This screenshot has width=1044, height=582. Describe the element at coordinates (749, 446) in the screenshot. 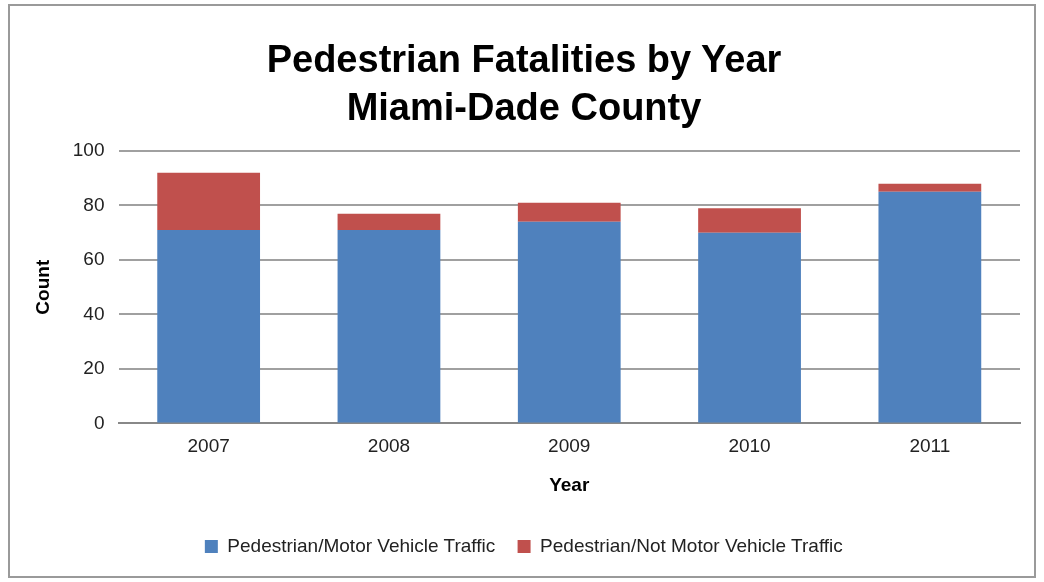

I see `x-tick-label: 2010` at that location.